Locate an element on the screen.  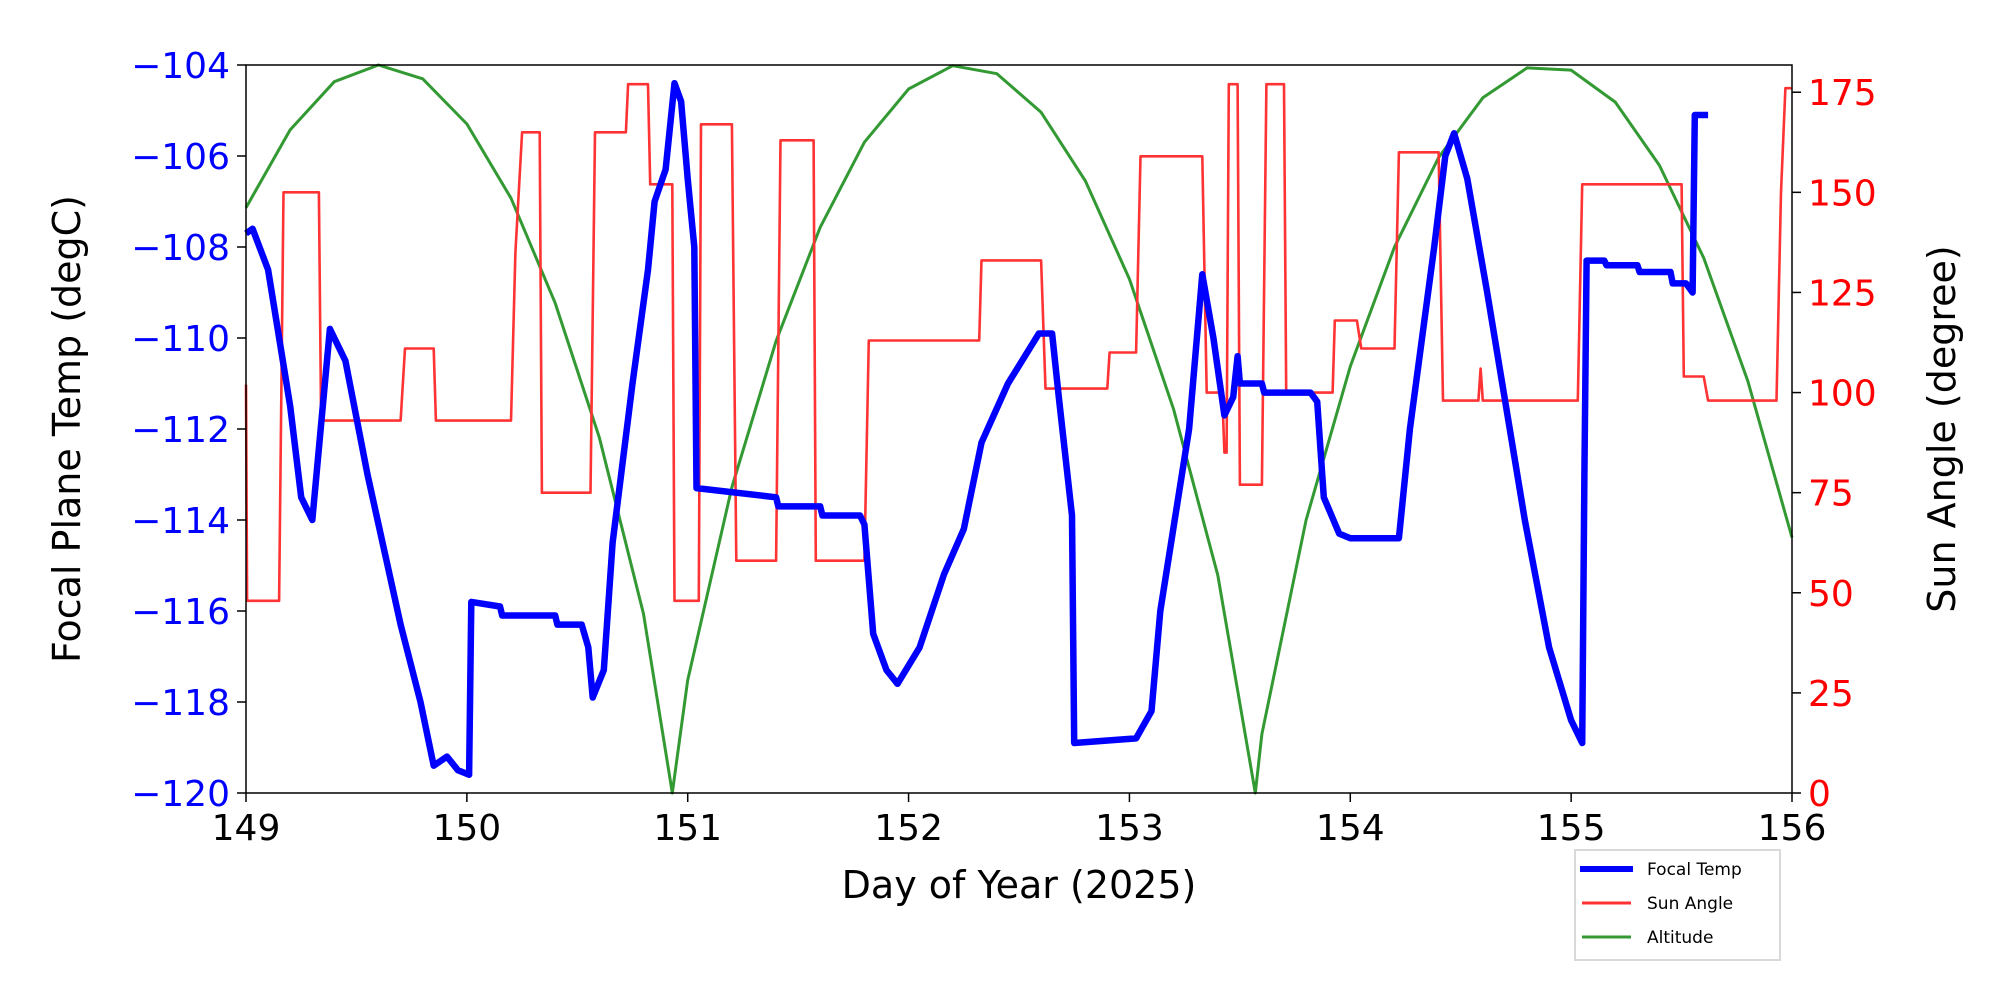
y-left-tick-label: −120 is located at coordinates (180, 794).